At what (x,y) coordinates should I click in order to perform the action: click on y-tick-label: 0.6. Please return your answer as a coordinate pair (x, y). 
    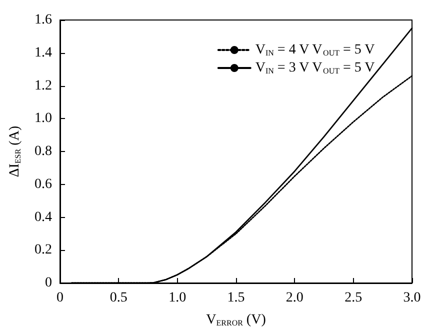
    Looking at the image, I should click on (43, 184).